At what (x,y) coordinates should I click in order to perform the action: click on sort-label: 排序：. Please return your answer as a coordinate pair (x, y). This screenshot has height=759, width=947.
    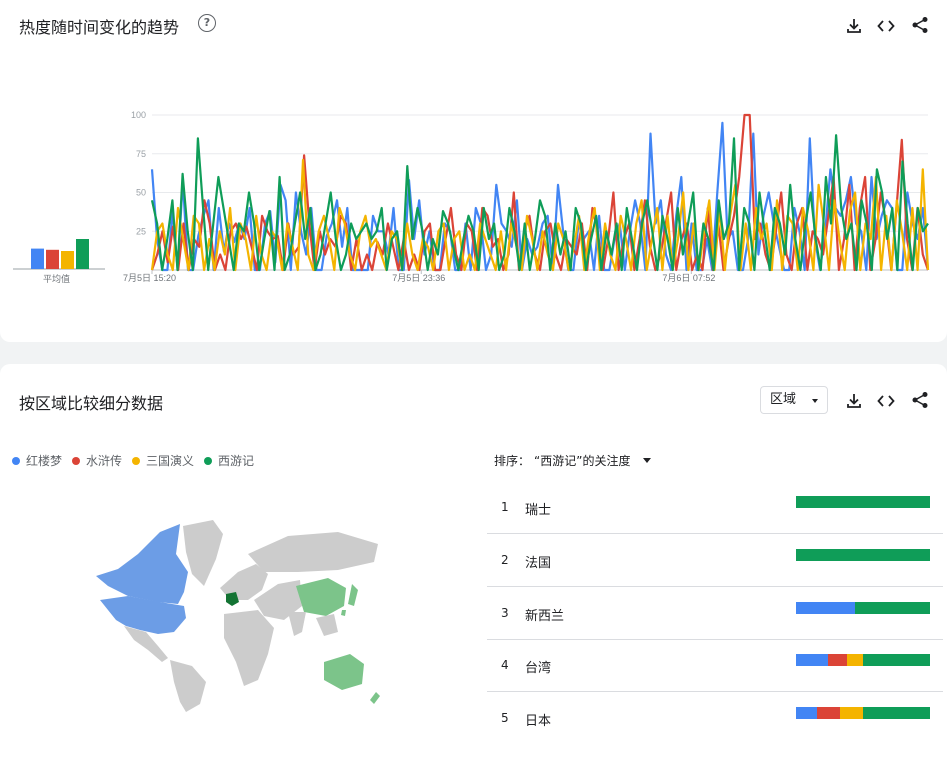
    Looking at the image, I should click on (512, 461).